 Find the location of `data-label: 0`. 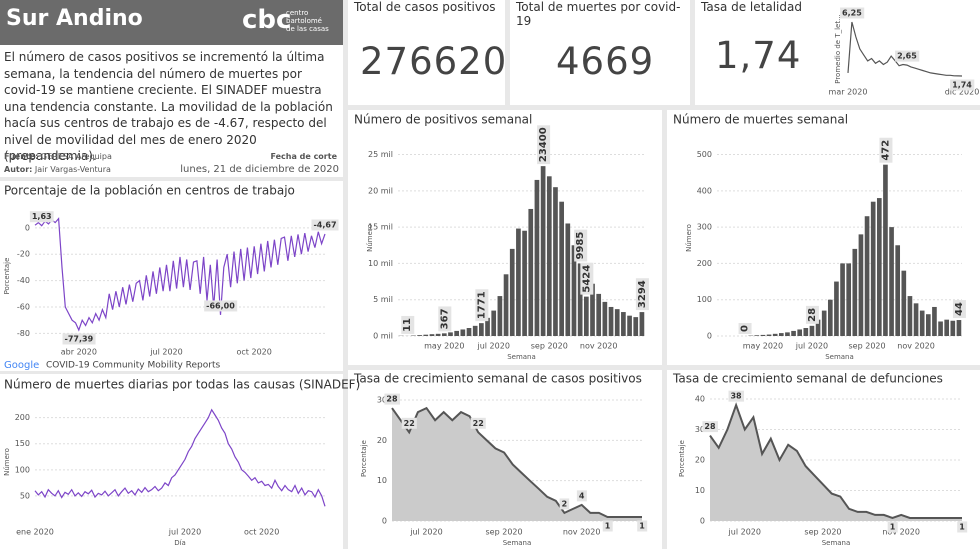

data-label: 0 is located at coordinates (745, 328).